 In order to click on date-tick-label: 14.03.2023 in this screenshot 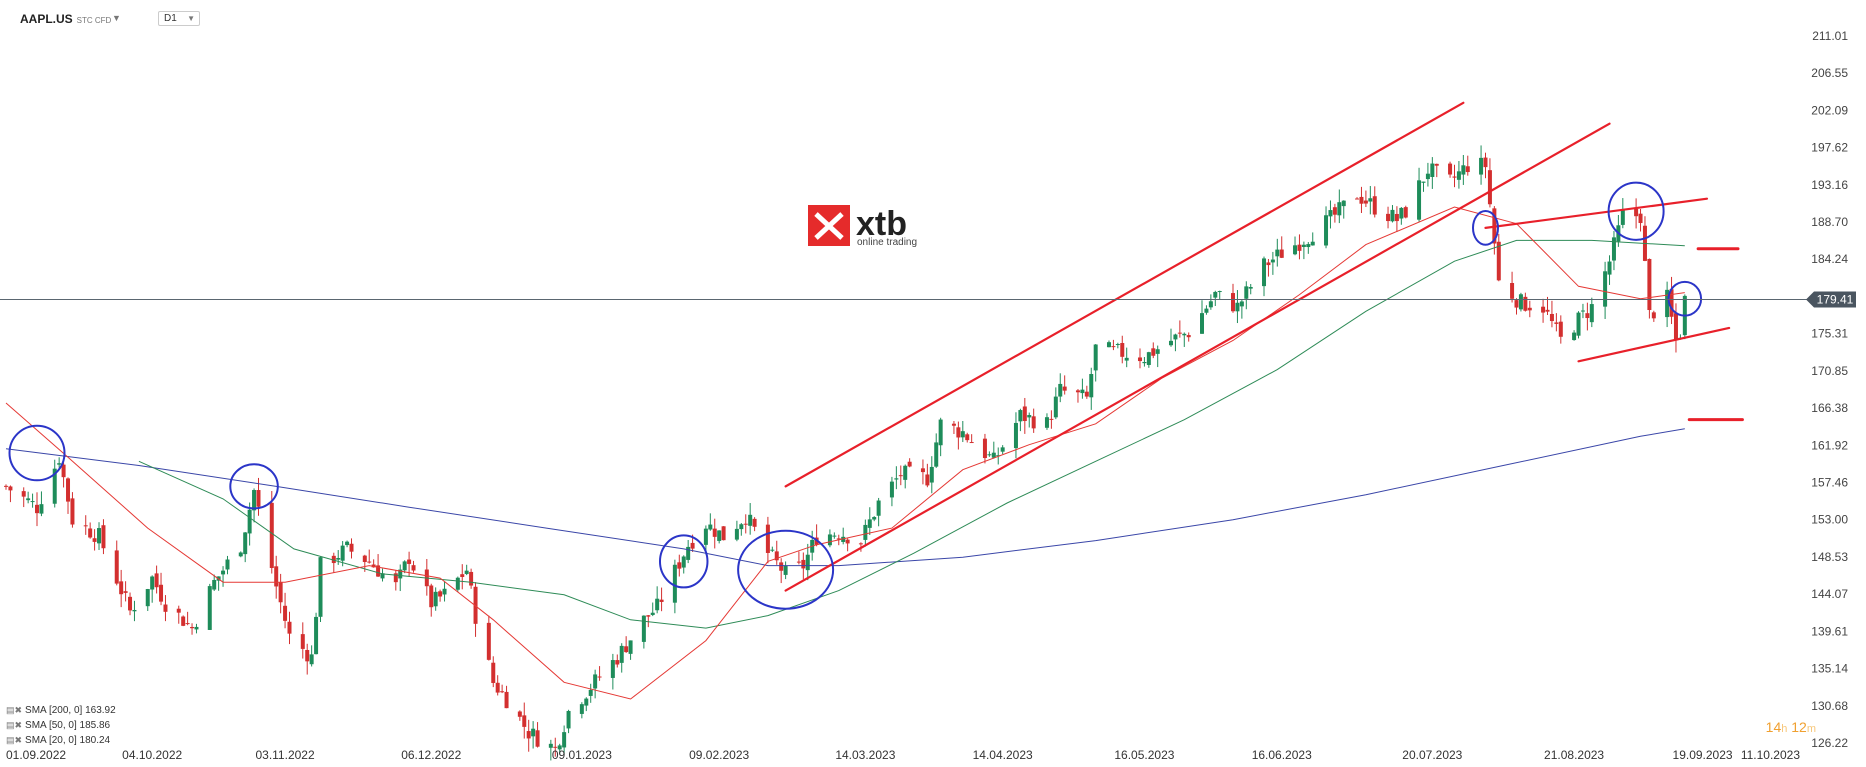, I will do `click(865, 755)`.